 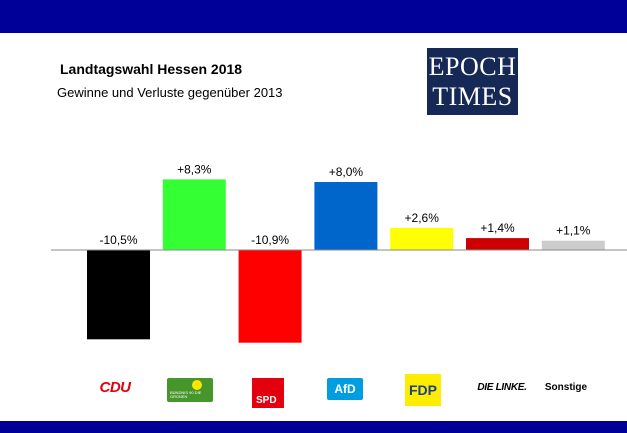 What do you see at coordinates (194, 169) in the screenshot?
I see `value-label: +8,3%` at bounding box center [194, 169].